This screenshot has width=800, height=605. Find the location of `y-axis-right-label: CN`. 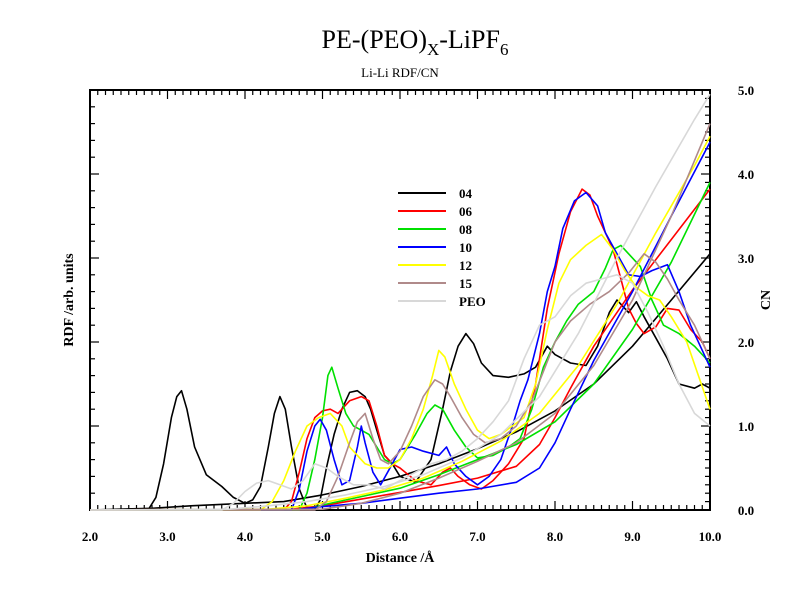

y-axis-right-label: CN is located at coordinates (766, 300).